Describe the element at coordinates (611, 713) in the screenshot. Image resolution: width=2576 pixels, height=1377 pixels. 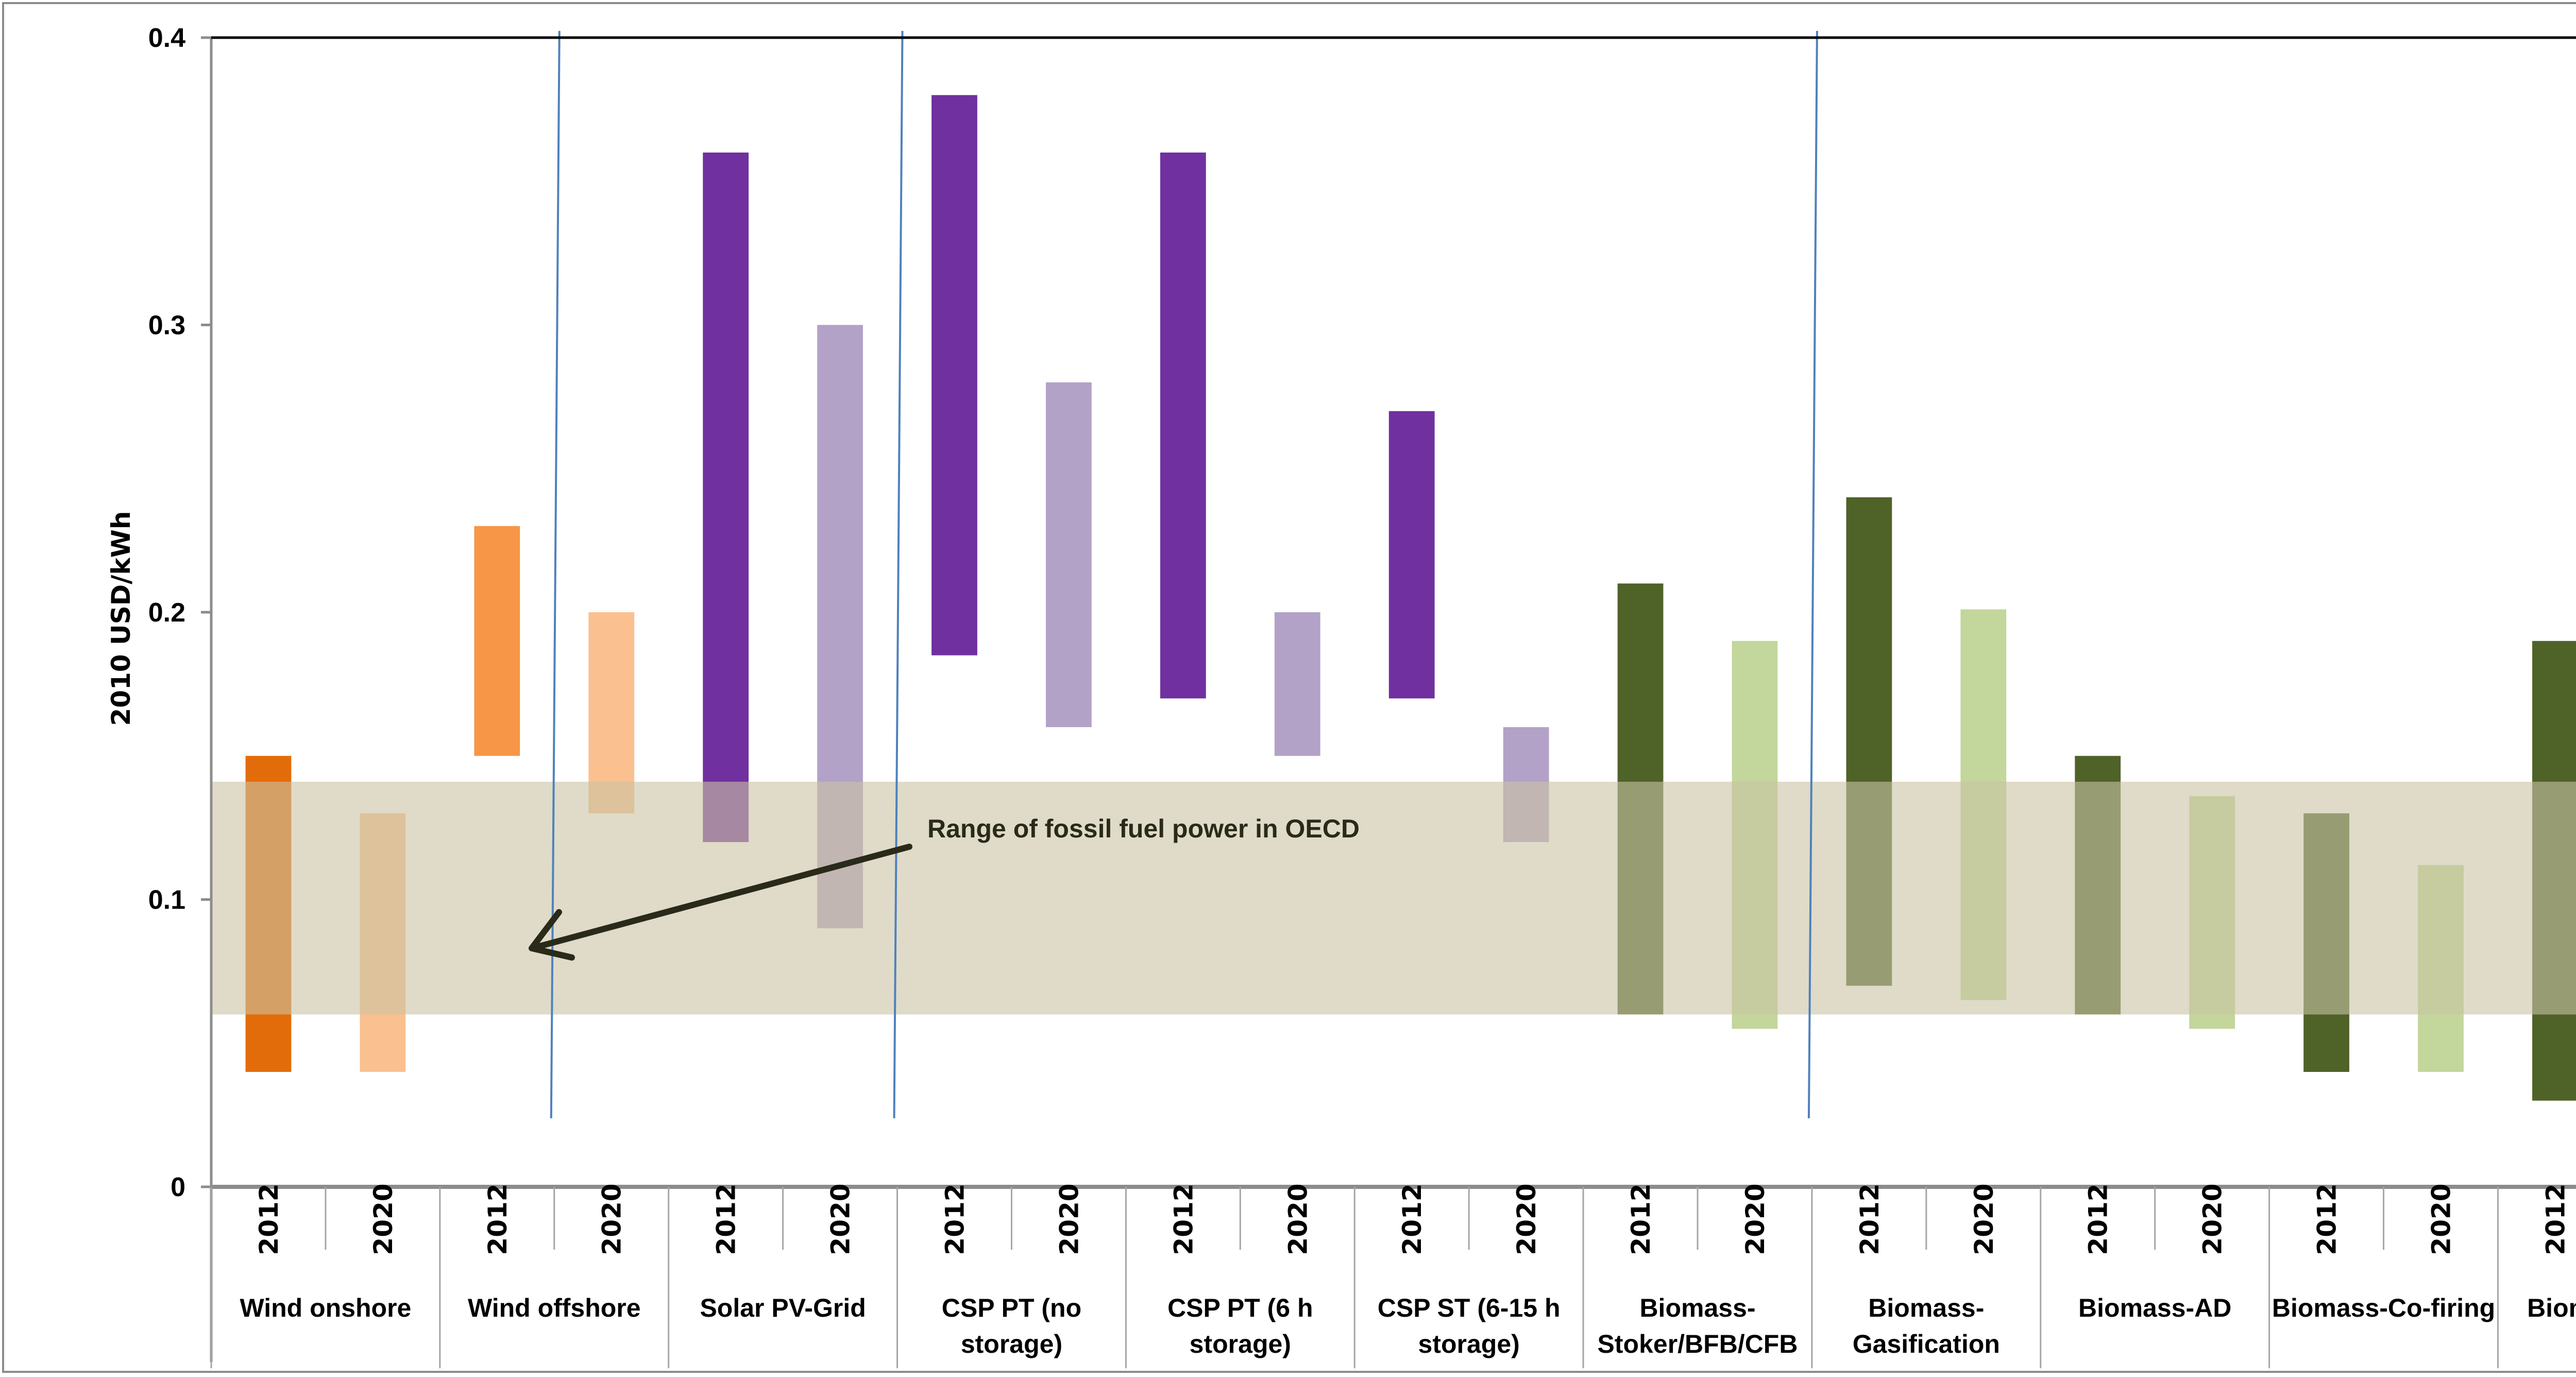
I see `range-bar-2-2020` at that location.